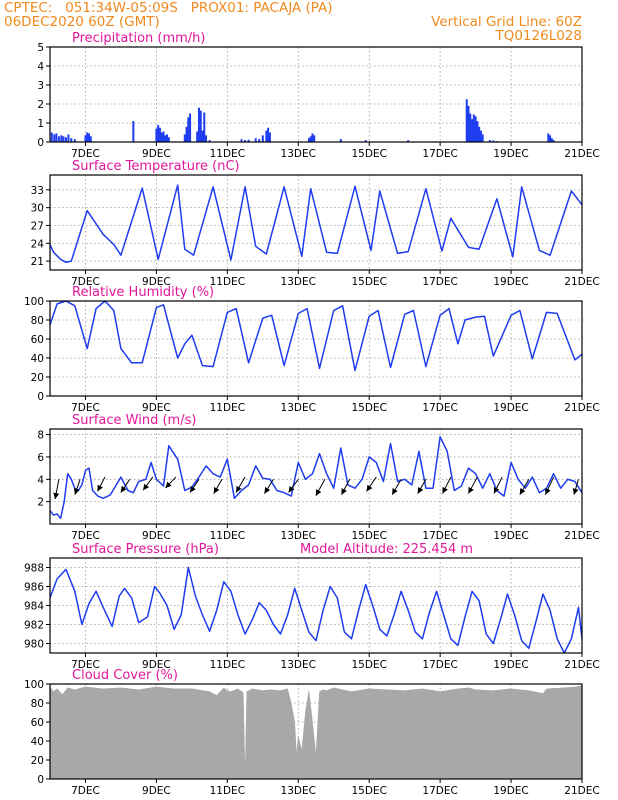 The image size is (618, 800). Describe the element at coordinates (34, 569) in the screenshot. I see `y-tick-label: 988` at that location.